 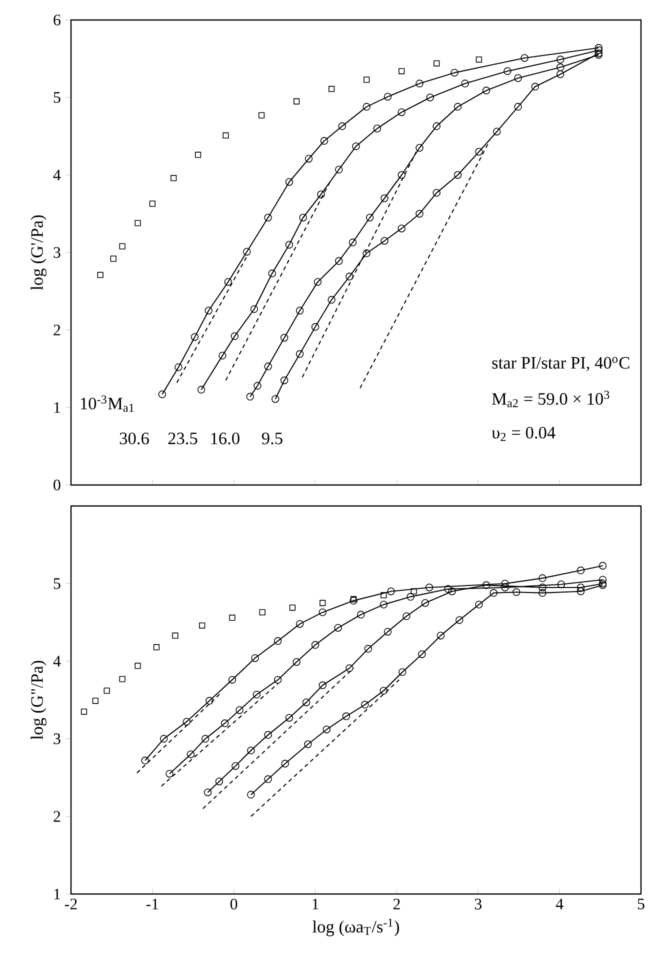 What do you see at coordinates (107, 403) in the screenshot?
I see `annotation: 10$^{-3}$M$_{a1}$` at bounding box center [107, 403].